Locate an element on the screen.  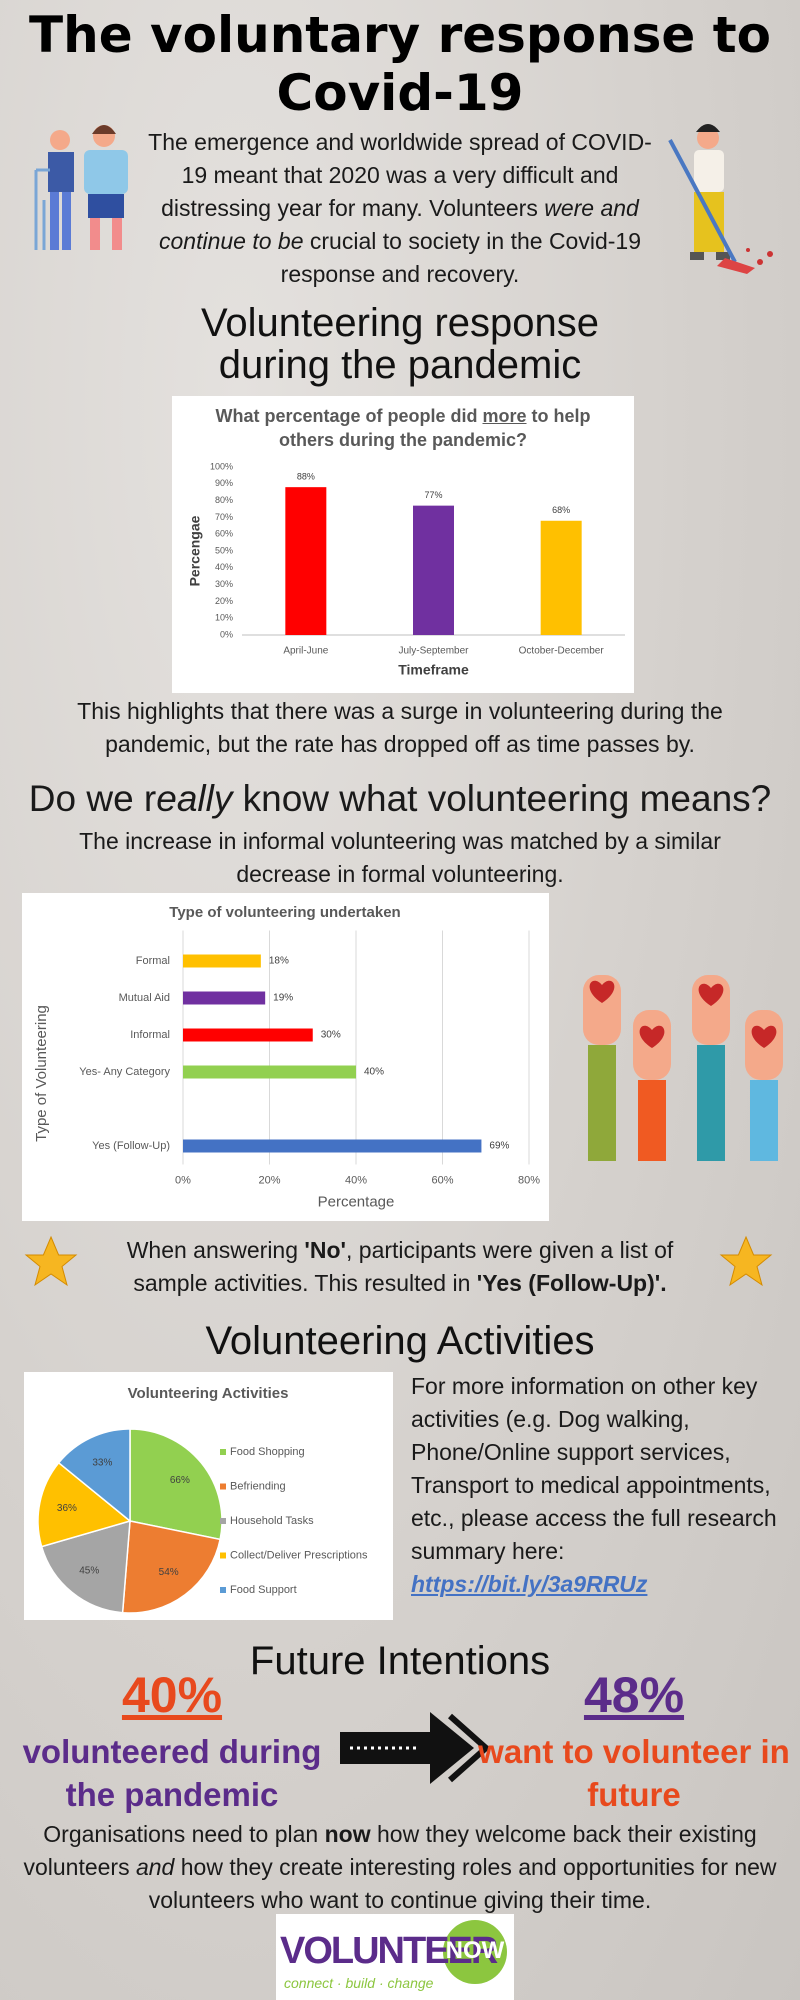
value-label: 40% is located at coordinates (374, 1072).